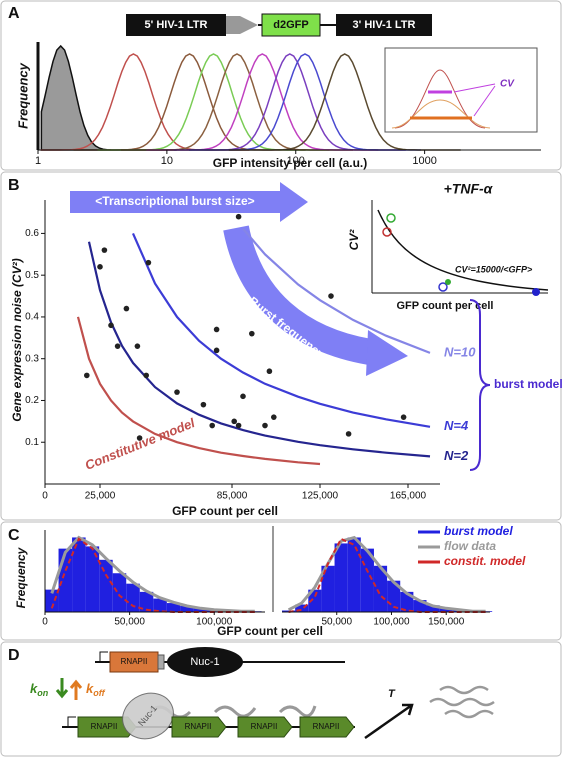 This screenshot has width=562, height=758. What do you see at coordinates (39, 689) in the screenshot?
I see `k-on: kon` at bounding box center [39, 689].